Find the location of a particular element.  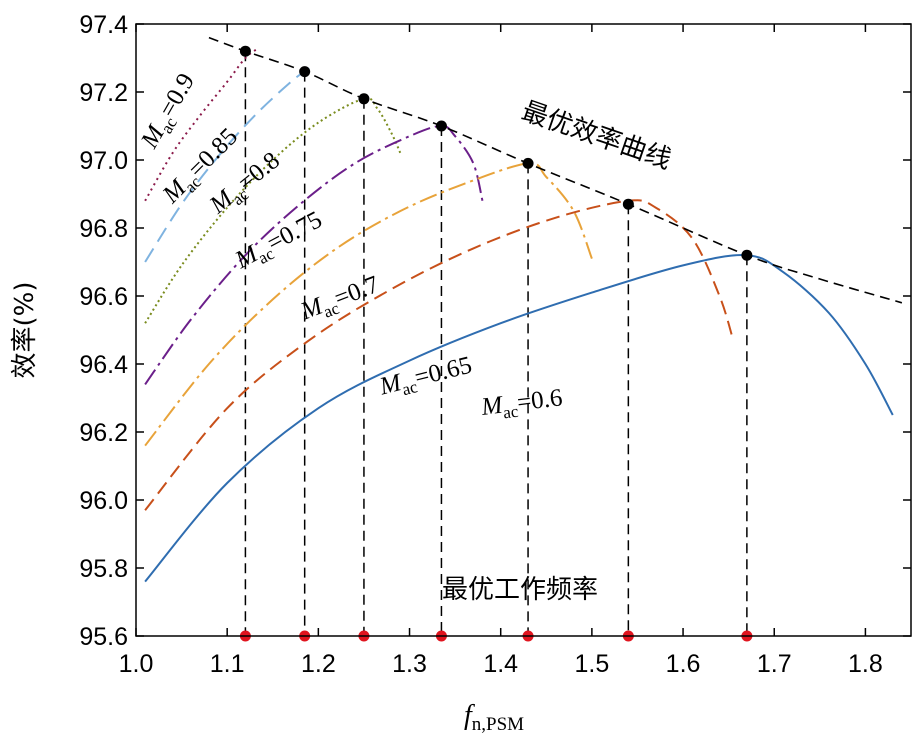

x-tick-label: 1.2 is located at coordinates (318, 664).